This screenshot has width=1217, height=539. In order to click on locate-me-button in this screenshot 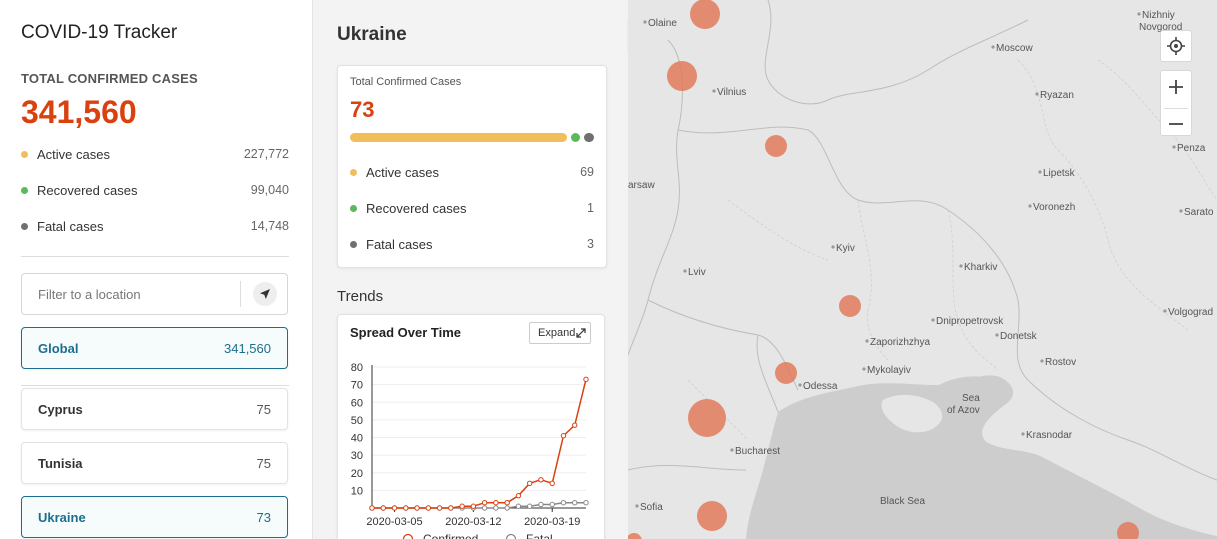, I will do `click(265, 294)`.